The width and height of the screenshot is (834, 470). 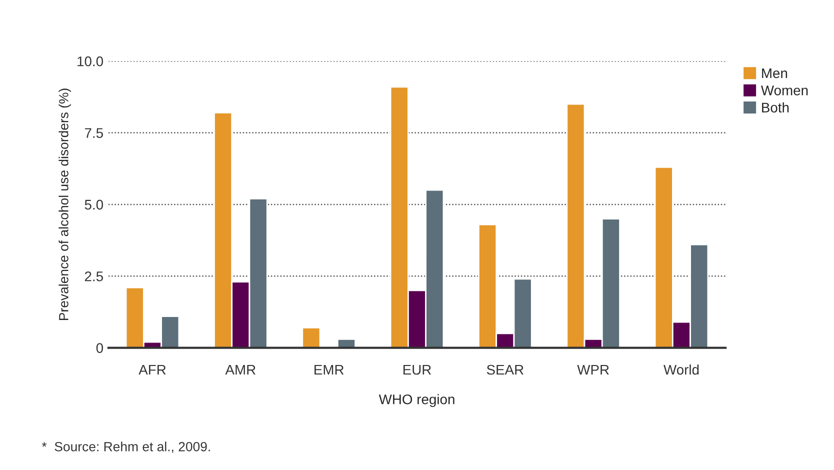 What do you see at coordinates (593, 369) in the screenshot?
I see `x-tick-label: WPR` at bounding box center [593, 369].